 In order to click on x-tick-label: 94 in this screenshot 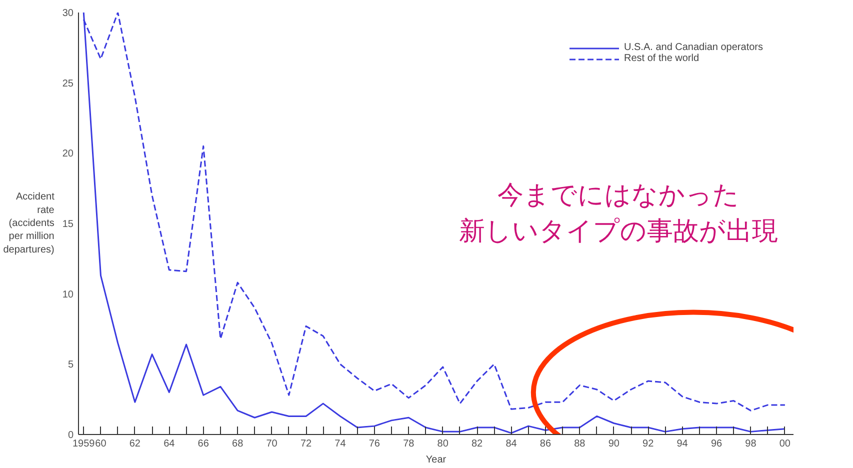, I will do `click(682, 444)`.